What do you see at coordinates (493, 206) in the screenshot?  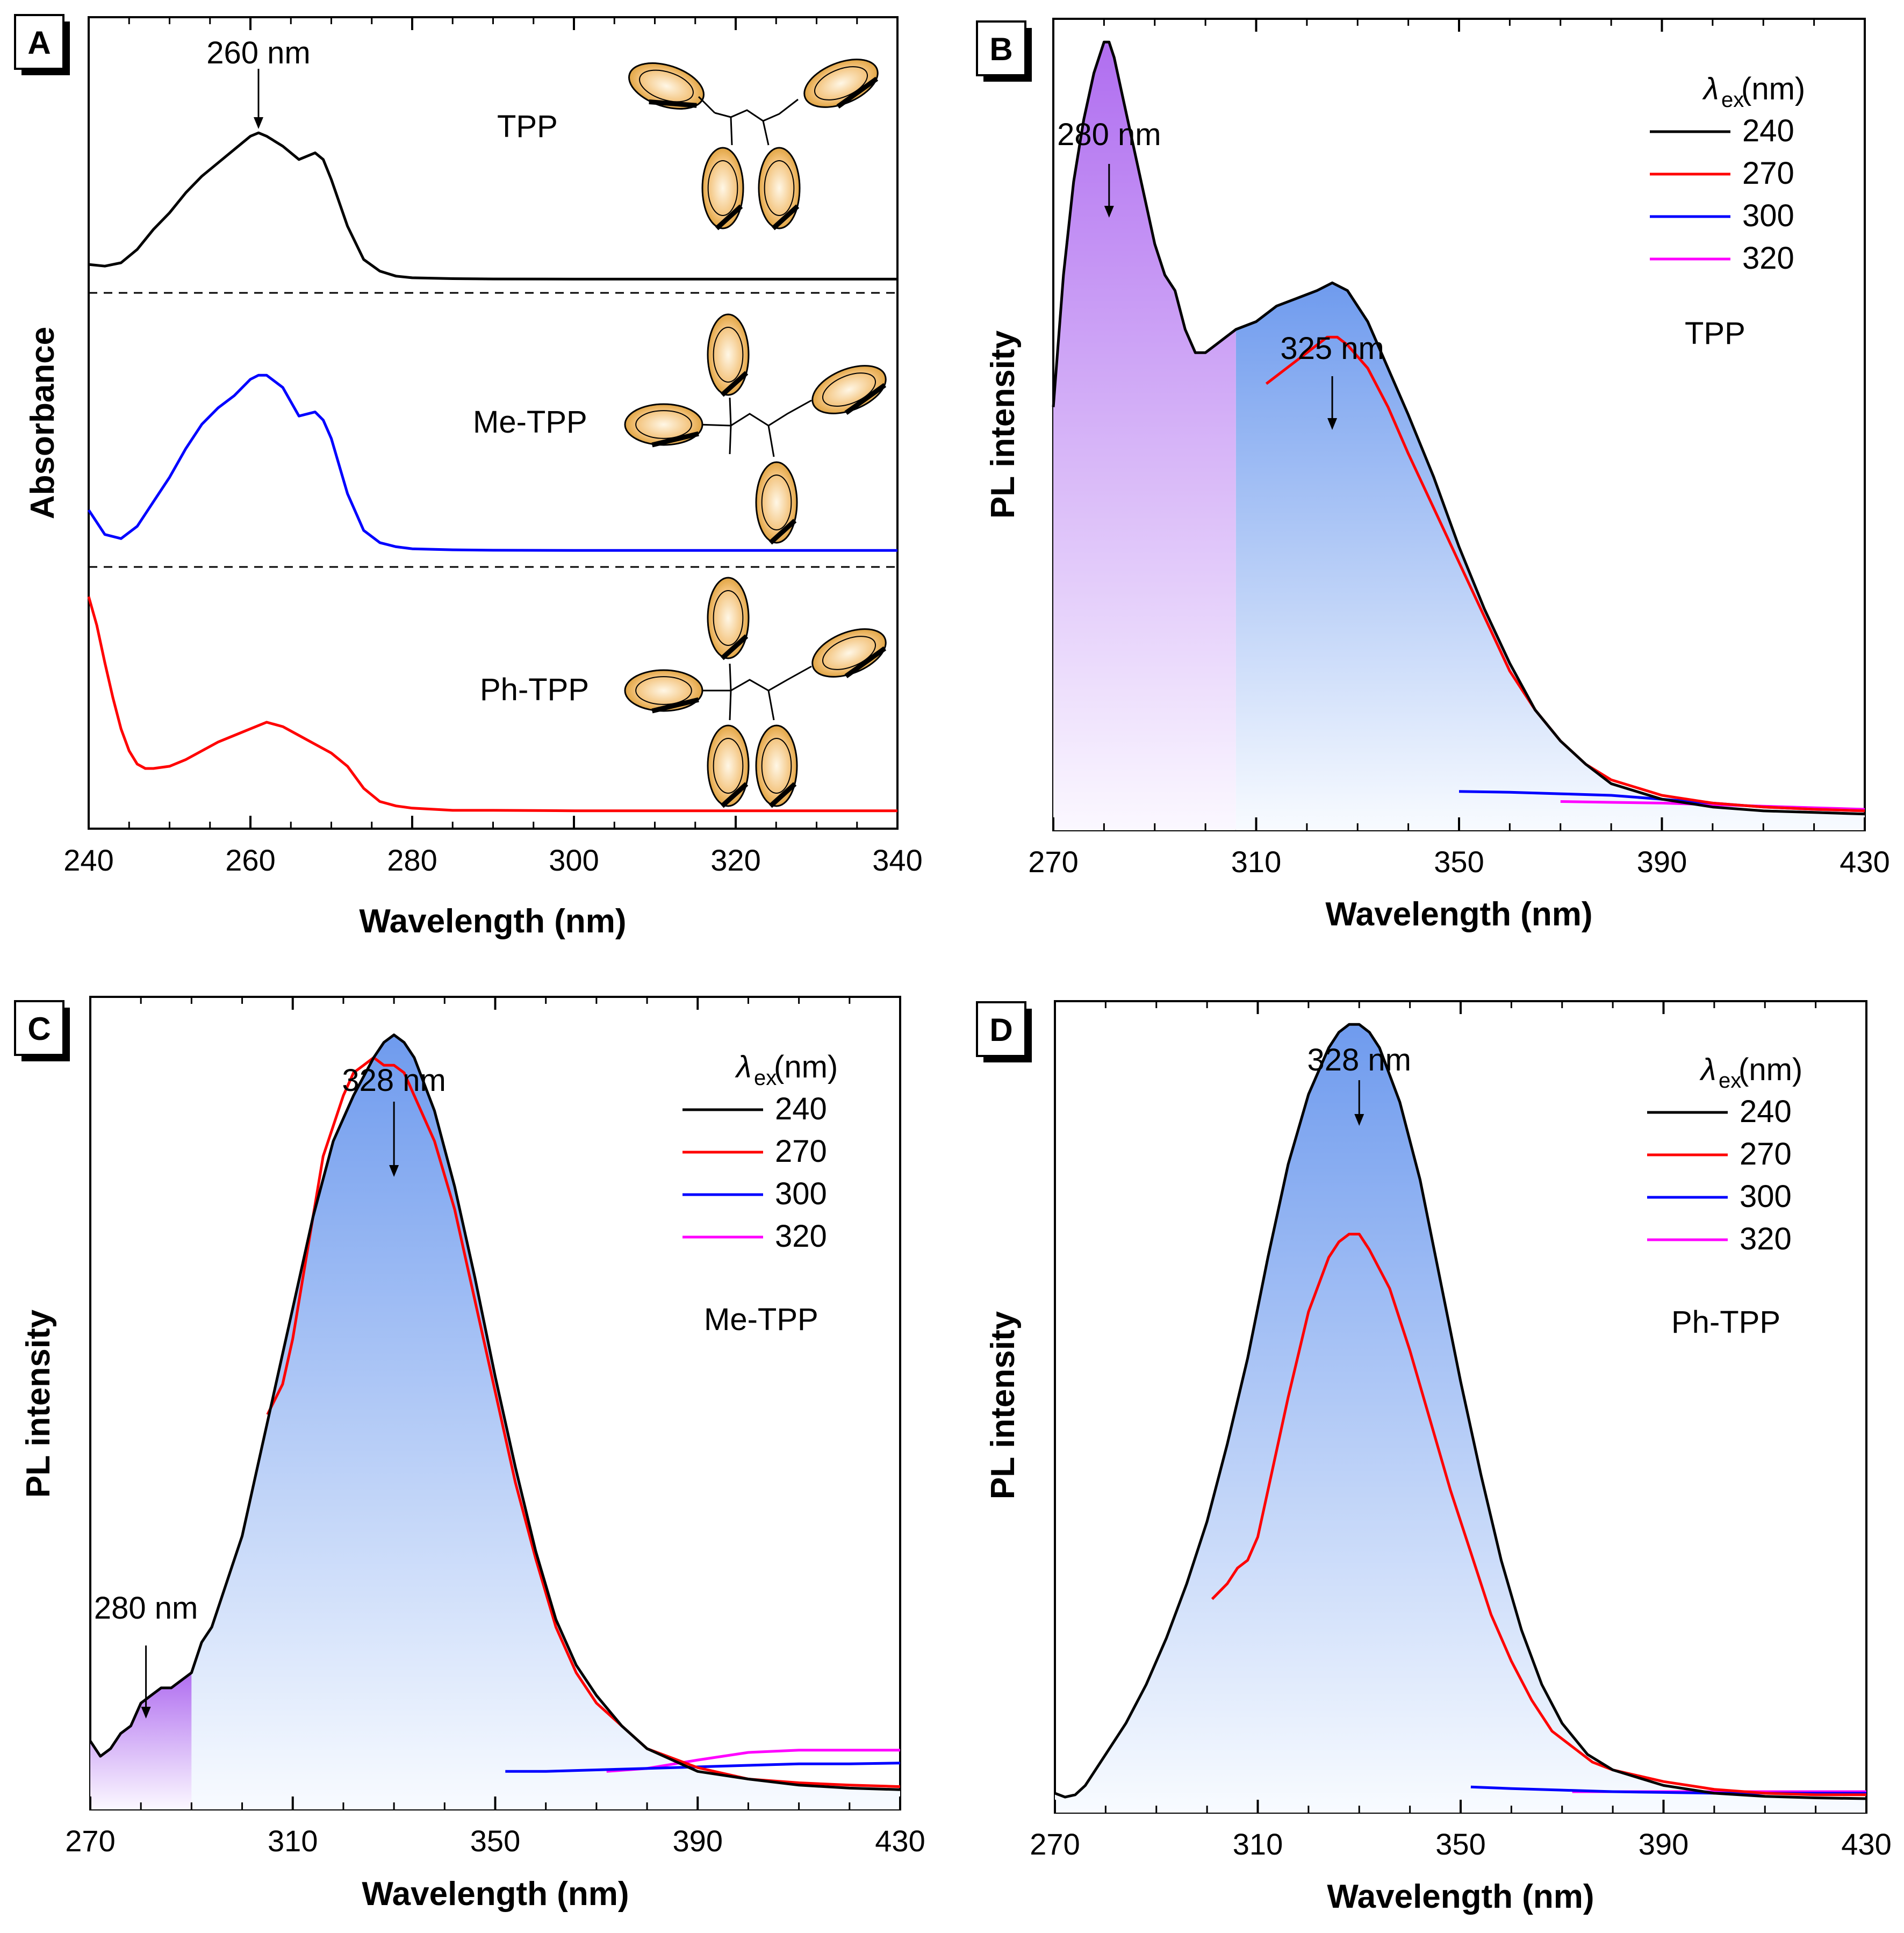 I see `series-line-tpp` at bounding box center [493, 206].